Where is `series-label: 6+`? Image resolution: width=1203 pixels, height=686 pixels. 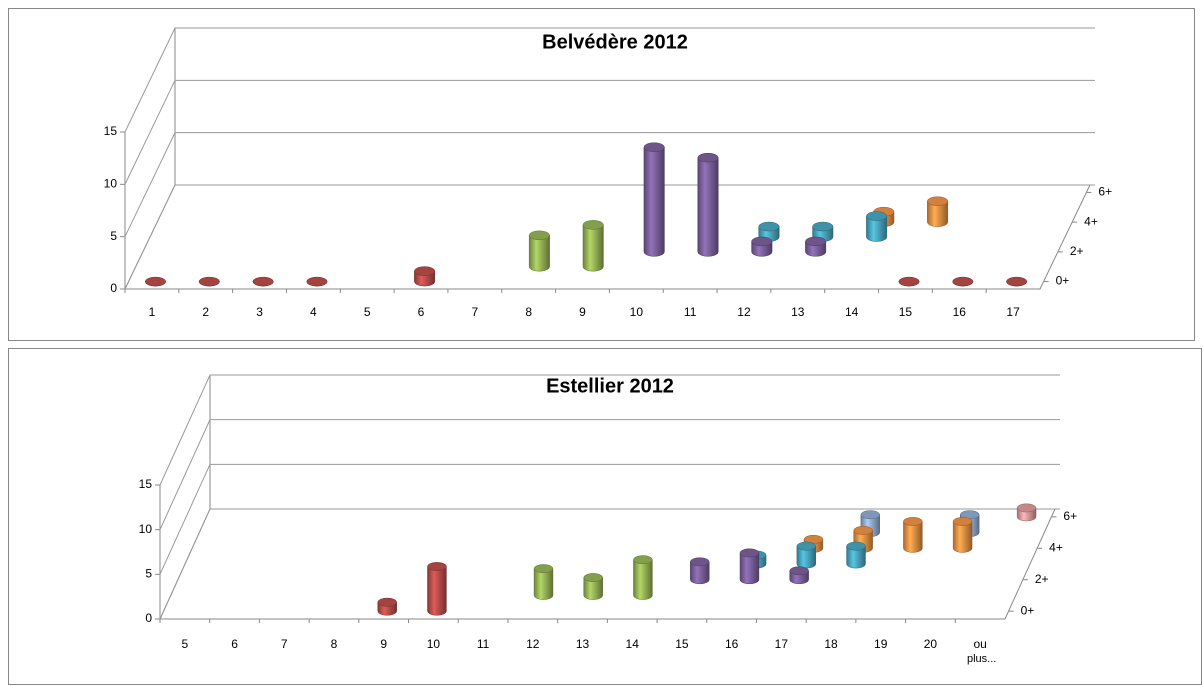
series-label: 6+ is located at coordinates (1070, 516).